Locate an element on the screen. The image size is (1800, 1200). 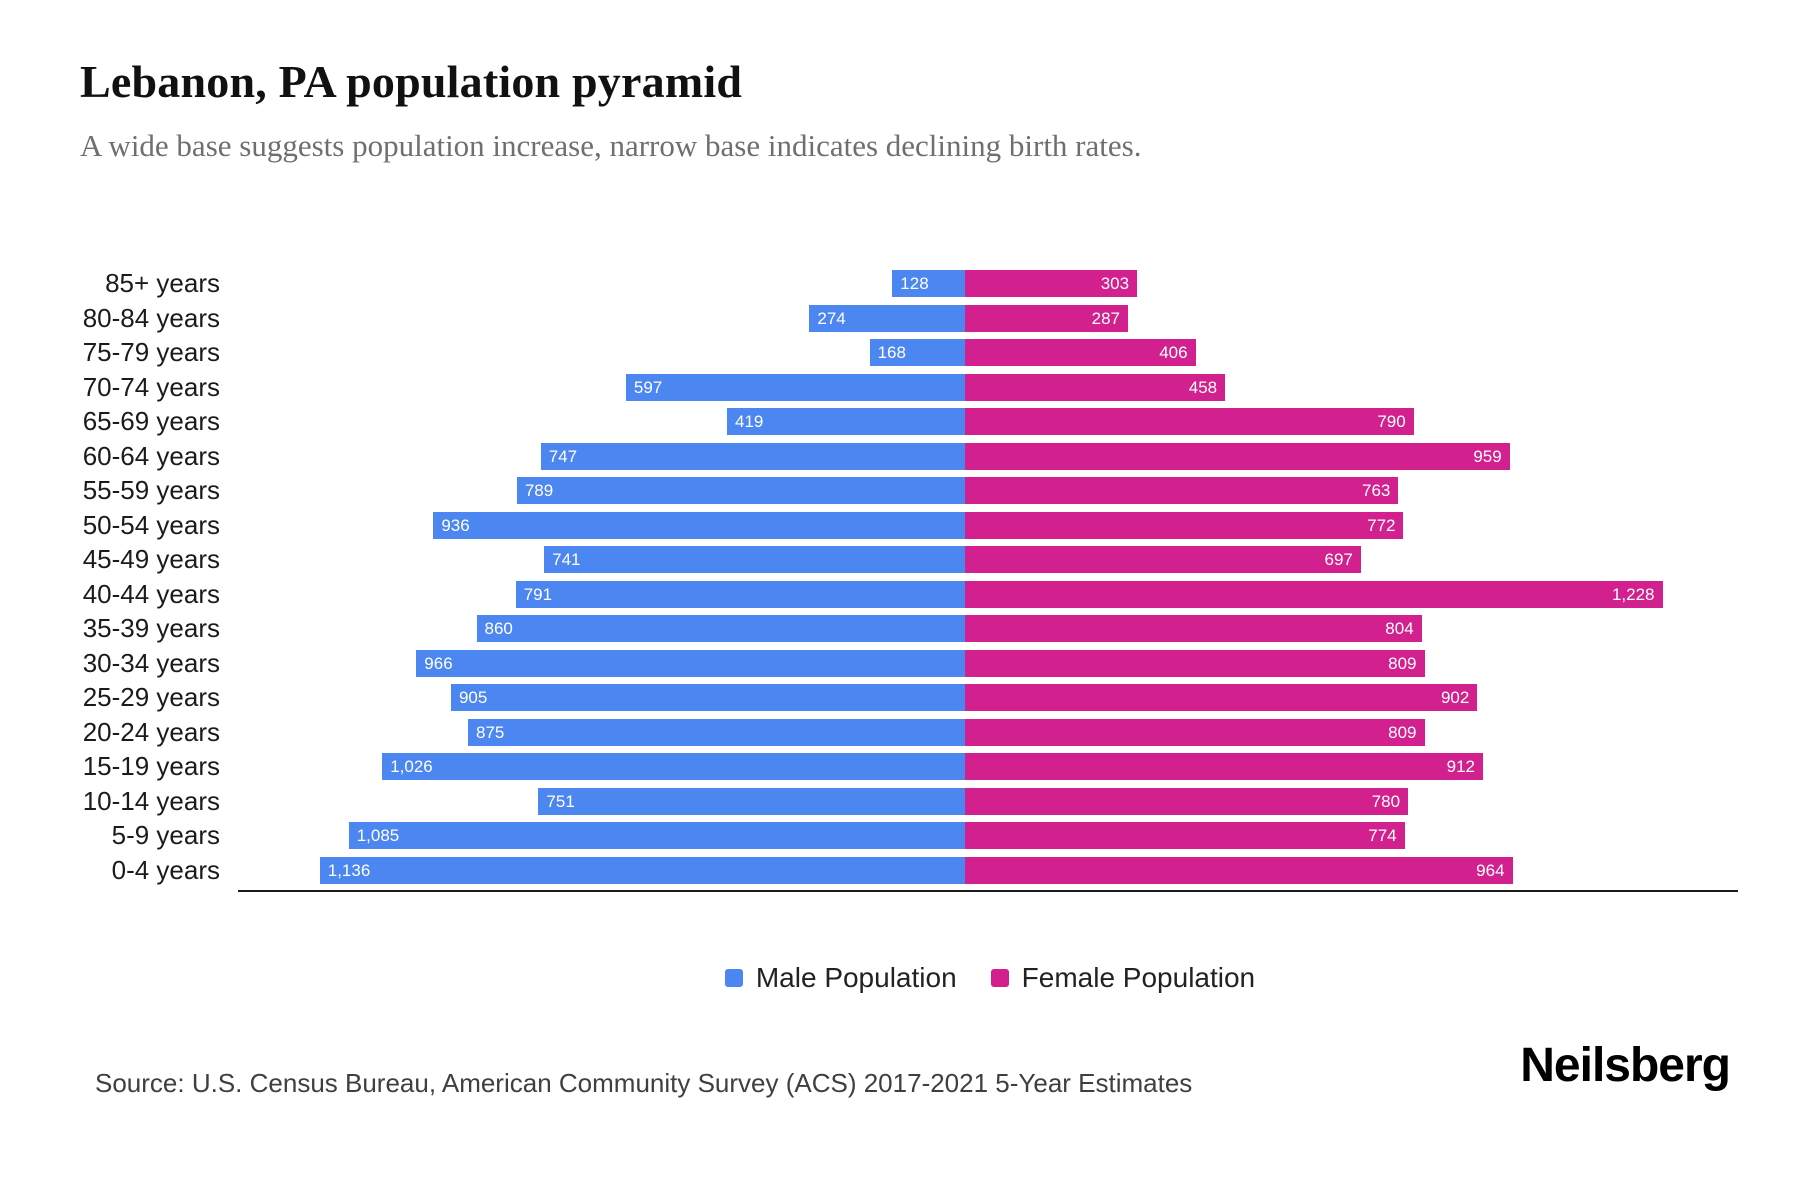
female-bar-value: 774 is located at coordinates (1382, 835).